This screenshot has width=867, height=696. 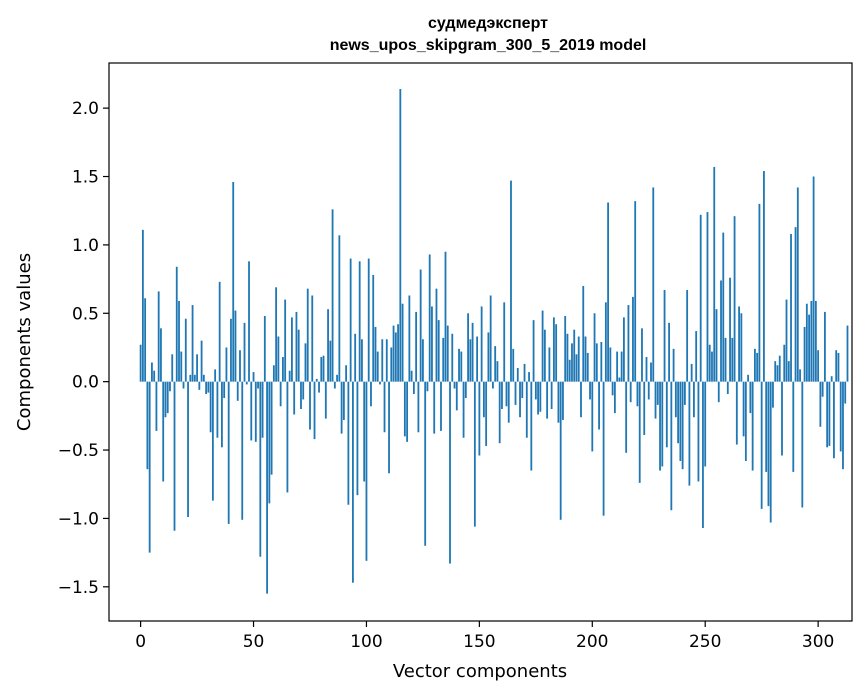 What do you see at coordinates (85, 246) in the screenshot?
I see `y-tick-label: 1.0` at bounding box center [85, 246].